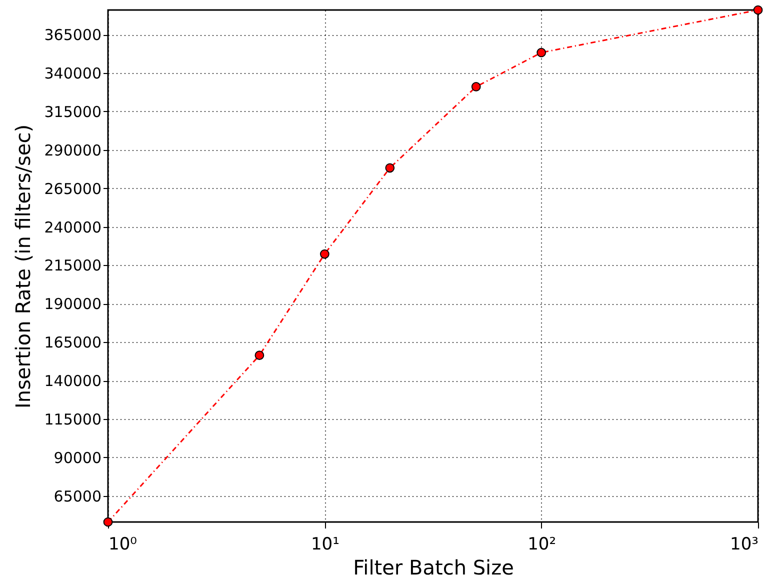 The image size is (777, 588). I want to click on x-tick-label: 10³, so click(744, 544).